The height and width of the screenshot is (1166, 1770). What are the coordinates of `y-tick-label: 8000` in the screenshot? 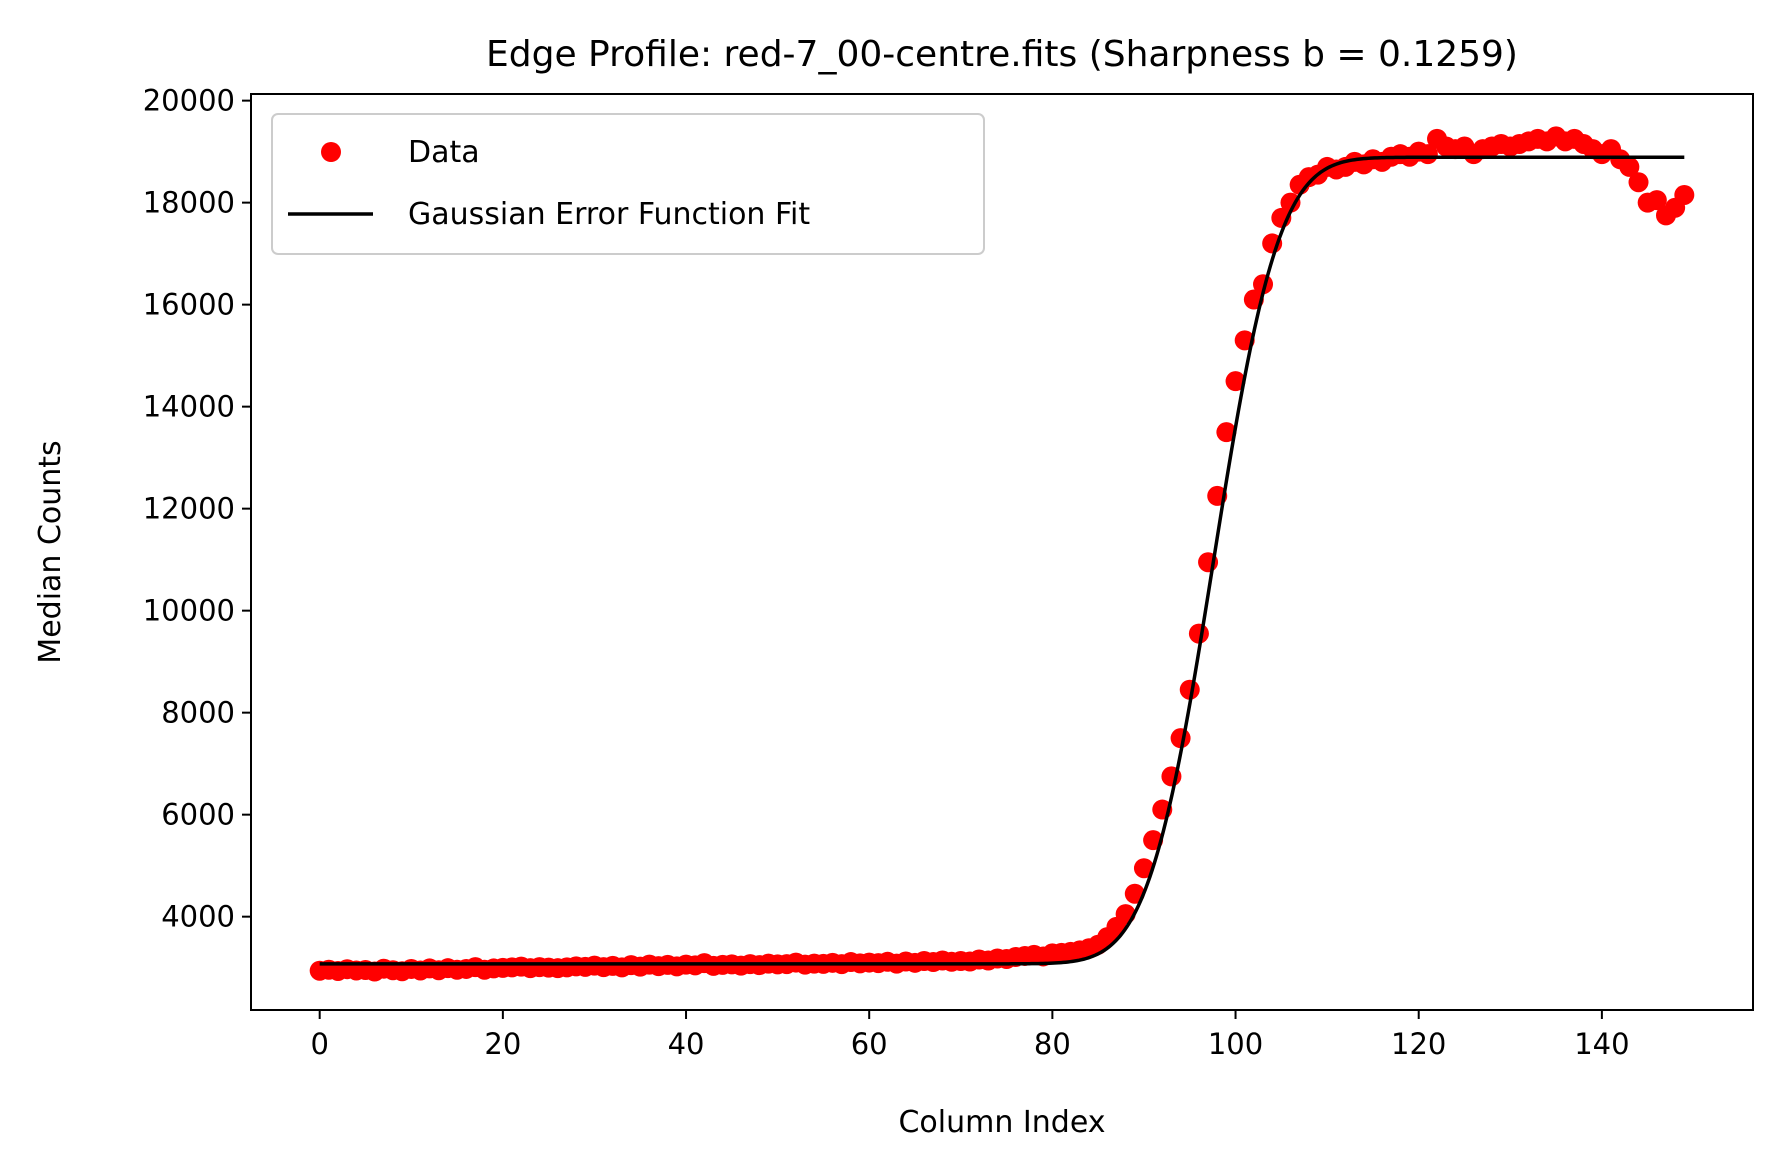 It's located at (198, 713).